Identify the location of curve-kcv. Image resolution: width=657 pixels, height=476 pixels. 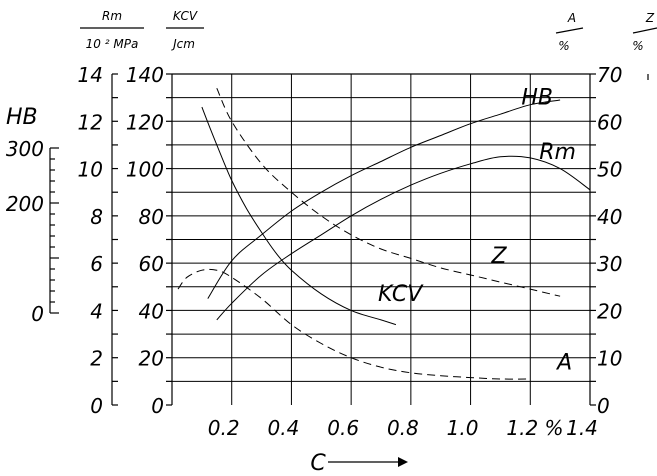
(299, 216).